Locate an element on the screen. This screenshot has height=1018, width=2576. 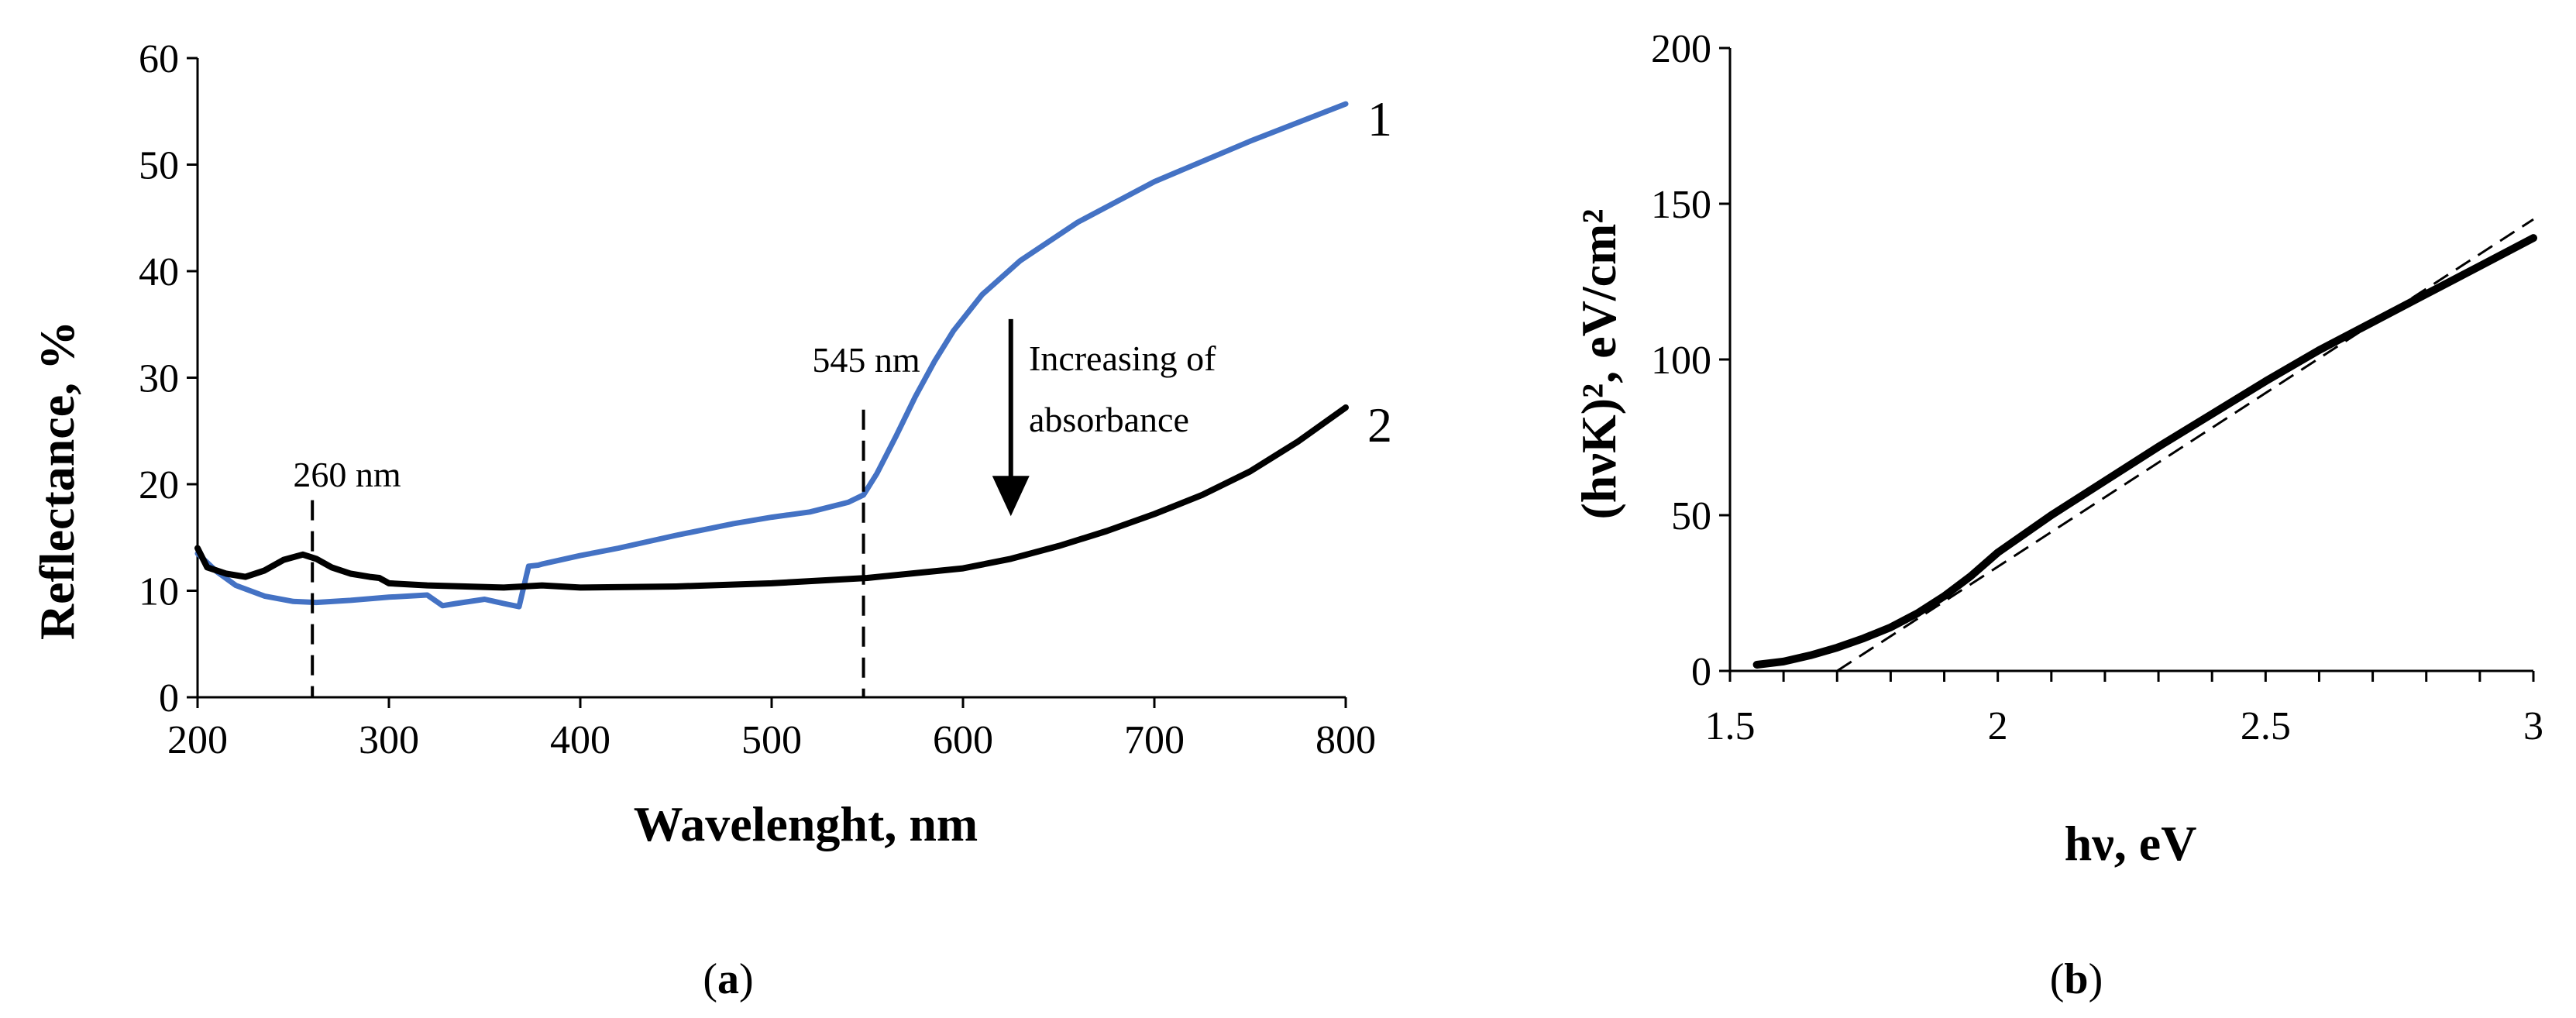
chart-b-x-tick-label: 1.5 is located at coordinates (1730, 726).